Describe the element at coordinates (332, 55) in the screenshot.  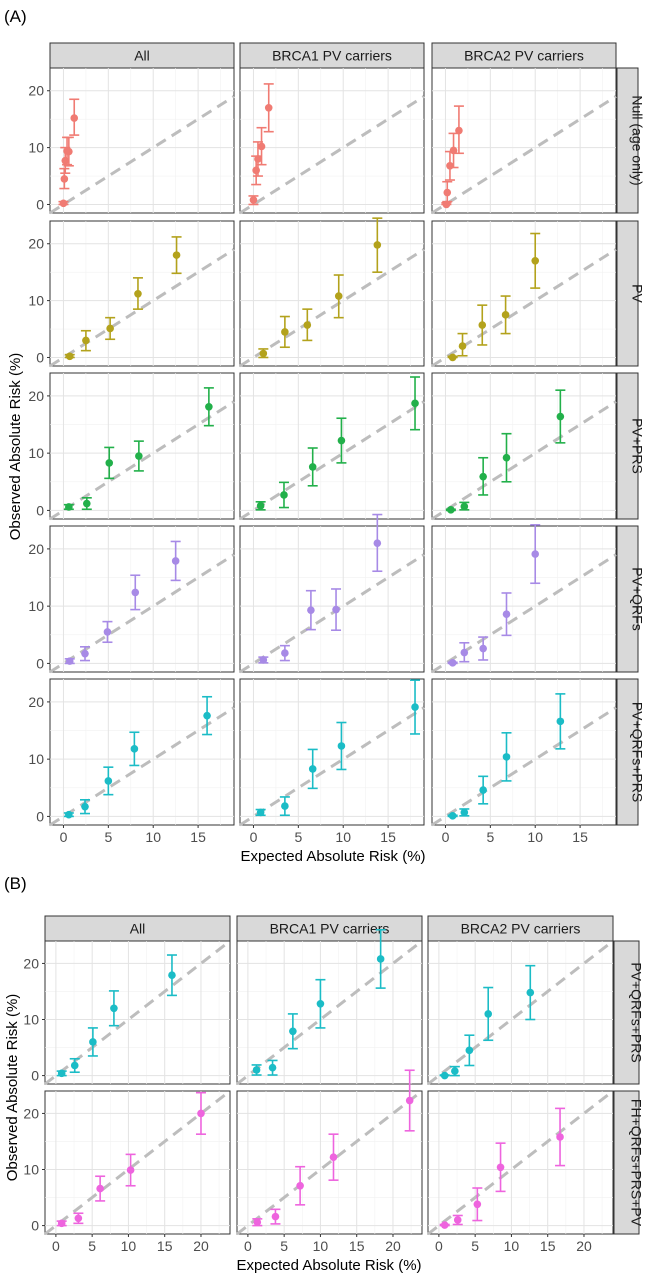
I see `column-strip` at that location.